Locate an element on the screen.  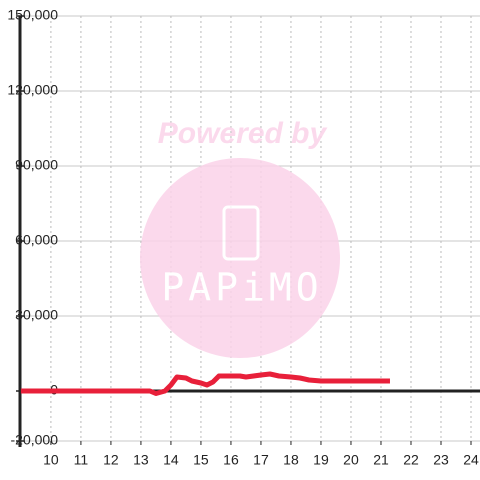
x-tick-label: 24 is located at coordinates (471, 460).